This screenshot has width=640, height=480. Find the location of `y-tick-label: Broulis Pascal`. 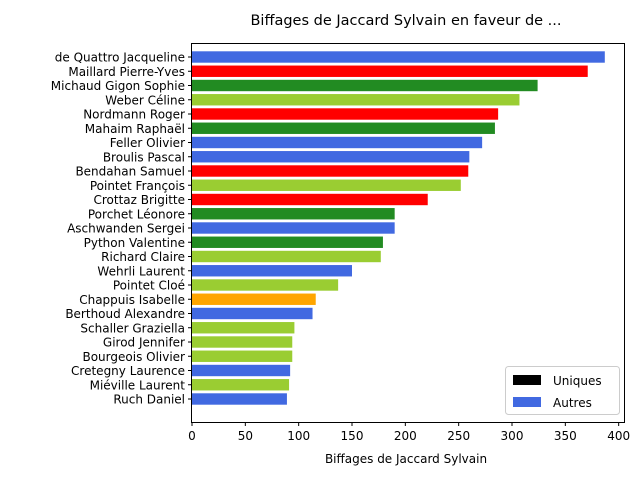

y-tick-label: Broulis Pascal is located at coordinates (144, 157).